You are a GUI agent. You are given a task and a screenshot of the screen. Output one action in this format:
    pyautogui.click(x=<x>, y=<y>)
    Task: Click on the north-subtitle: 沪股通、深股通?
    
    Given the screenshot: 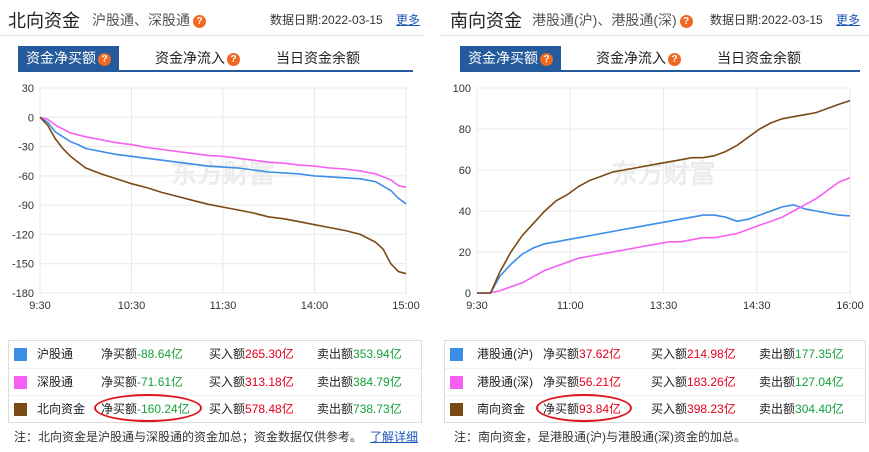 What is the action you would take?
    pyautogui.click(x=149, y=20)
    